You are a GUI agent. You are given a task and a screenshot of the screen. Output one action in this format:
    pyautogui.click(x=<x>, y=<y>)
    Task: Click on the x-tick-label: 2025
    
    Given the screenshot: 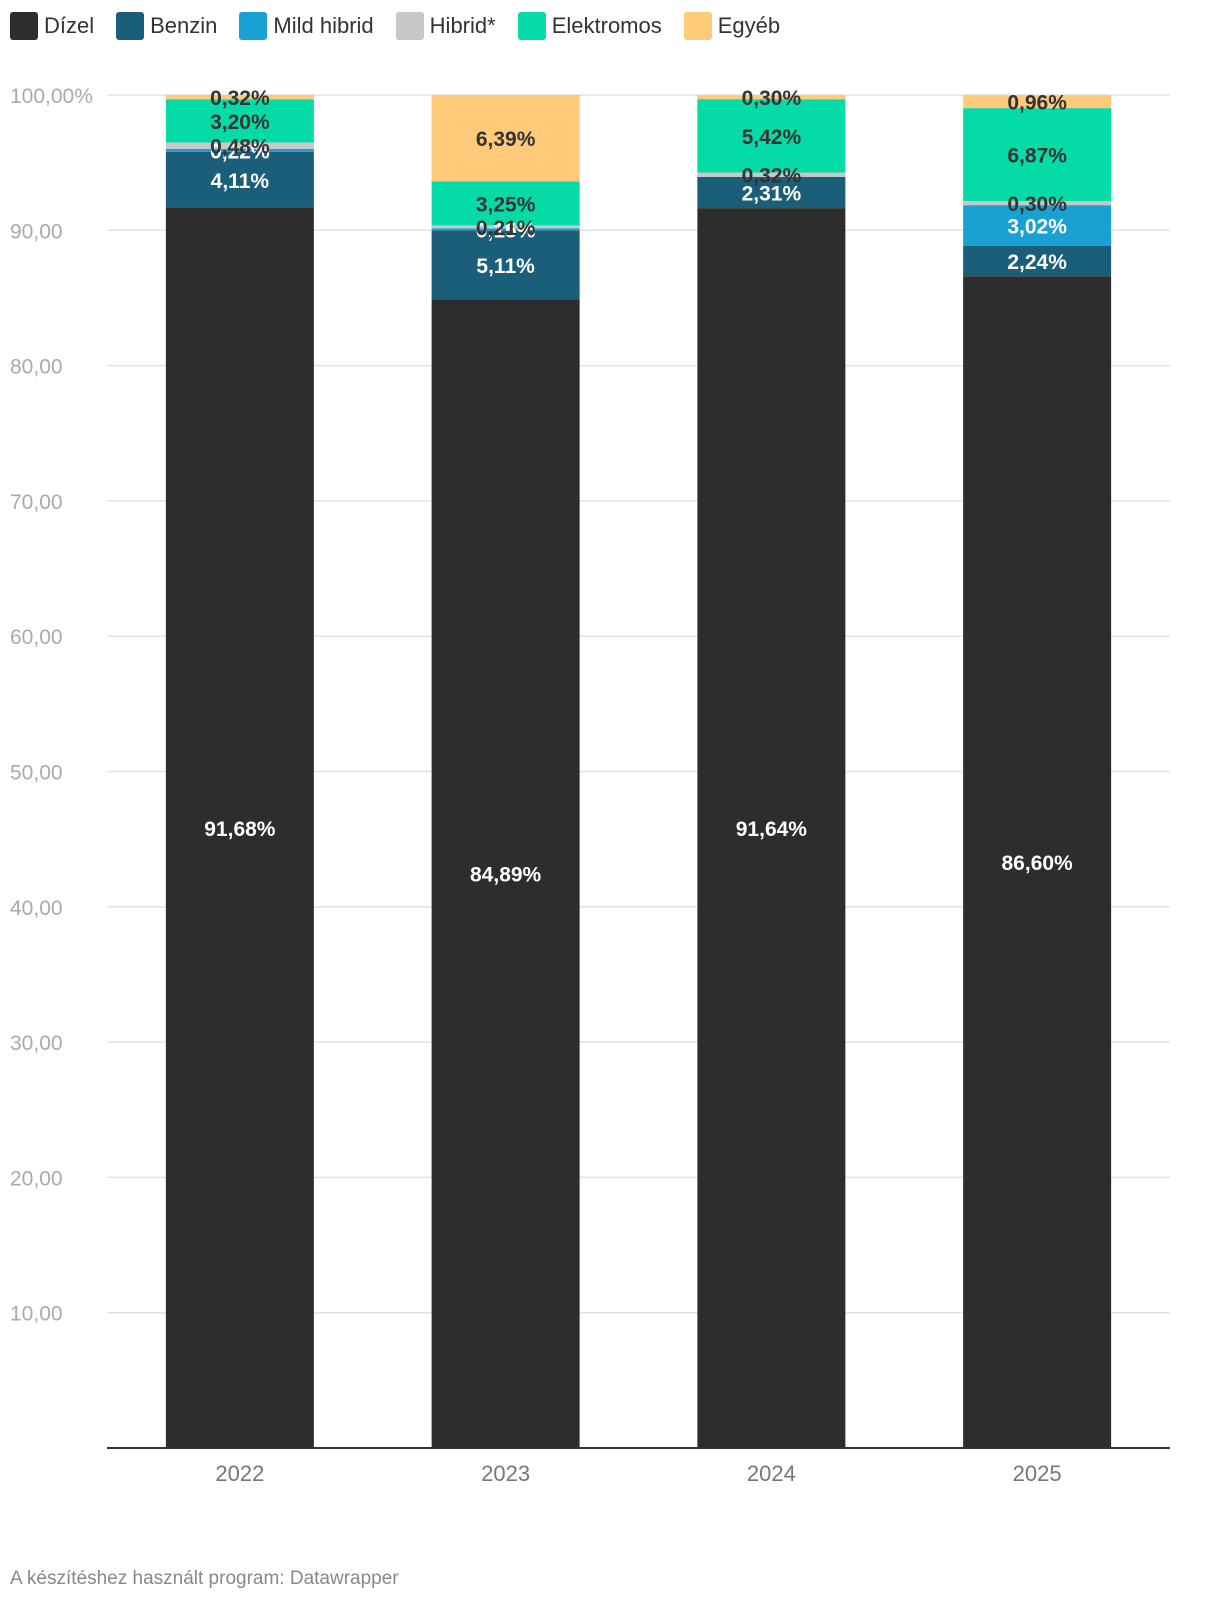 What is the action you would take?
    pyautogui.click(x=1037, y=1473)
    